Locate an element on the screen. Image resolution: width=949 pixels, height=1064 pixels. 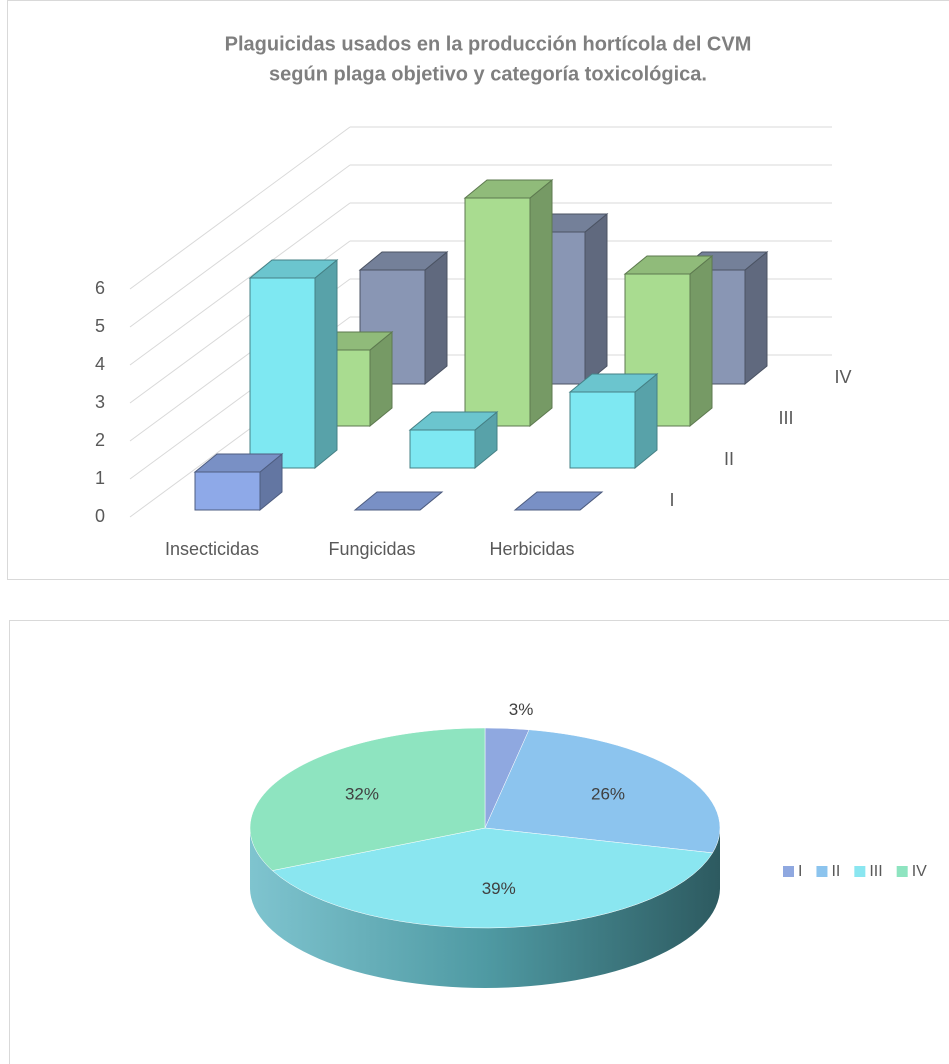
data-label: 32% is located at coordinates (362, 793).